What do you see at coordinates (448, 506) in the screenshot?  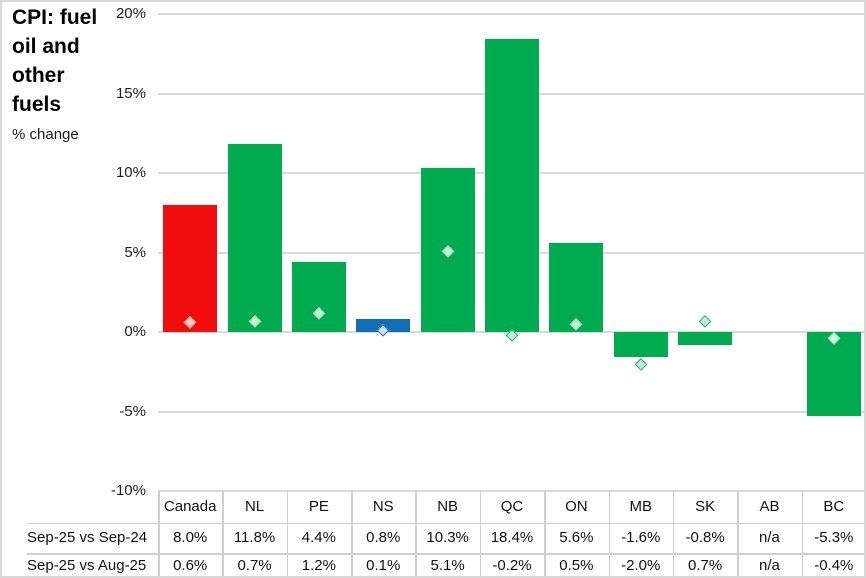 I see `table-header-nb: NB` at bounding box center [448, 506].